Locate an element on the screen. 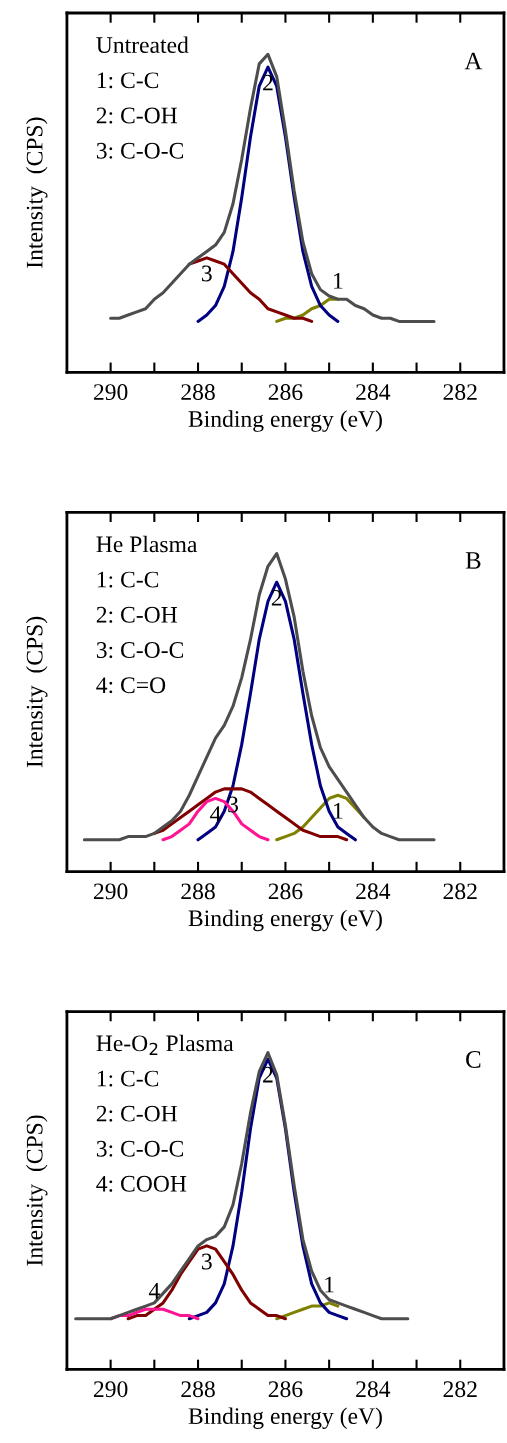 The image size is (507, 1443). chart-subtitle: C is located at coordinates (473, 1059).